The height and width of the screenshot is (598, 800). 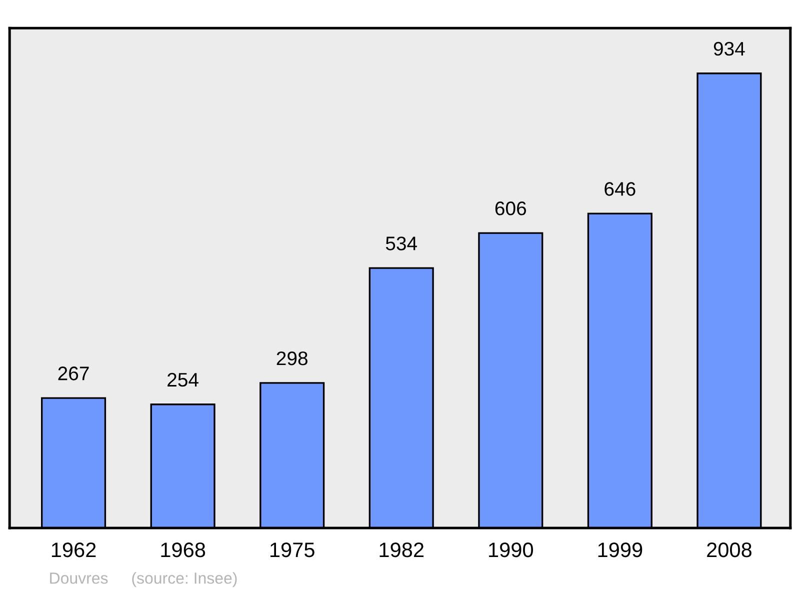 What do you see at coordinates (184, 579) in the screenshot?
I see `text: (source: Insee)` at bounding box center [184, 579].